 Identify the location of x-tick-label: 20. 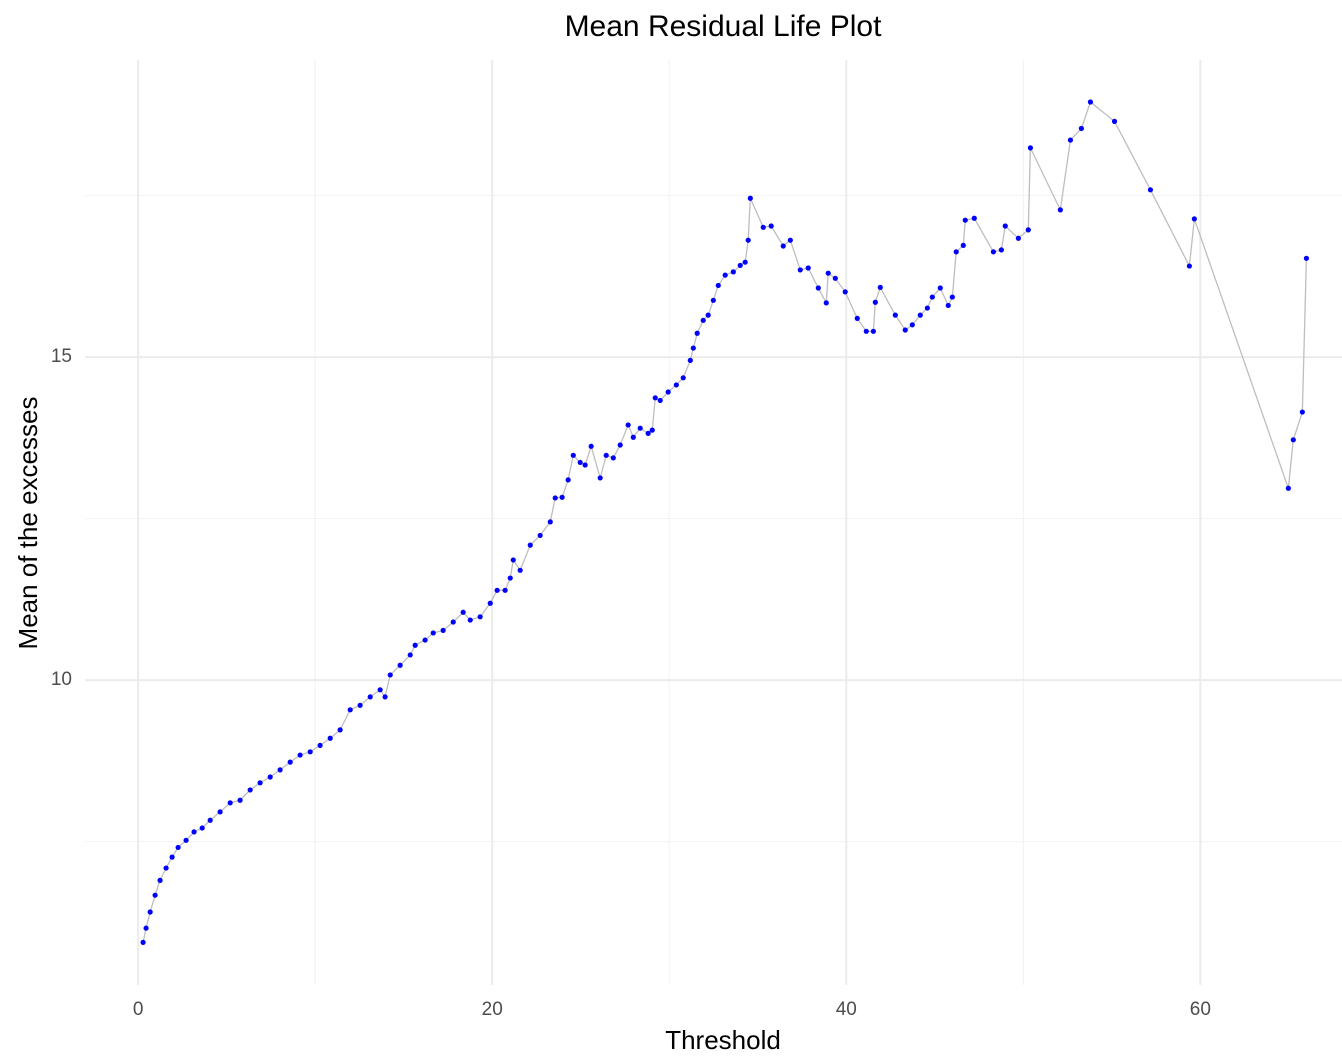
(492, 1009).